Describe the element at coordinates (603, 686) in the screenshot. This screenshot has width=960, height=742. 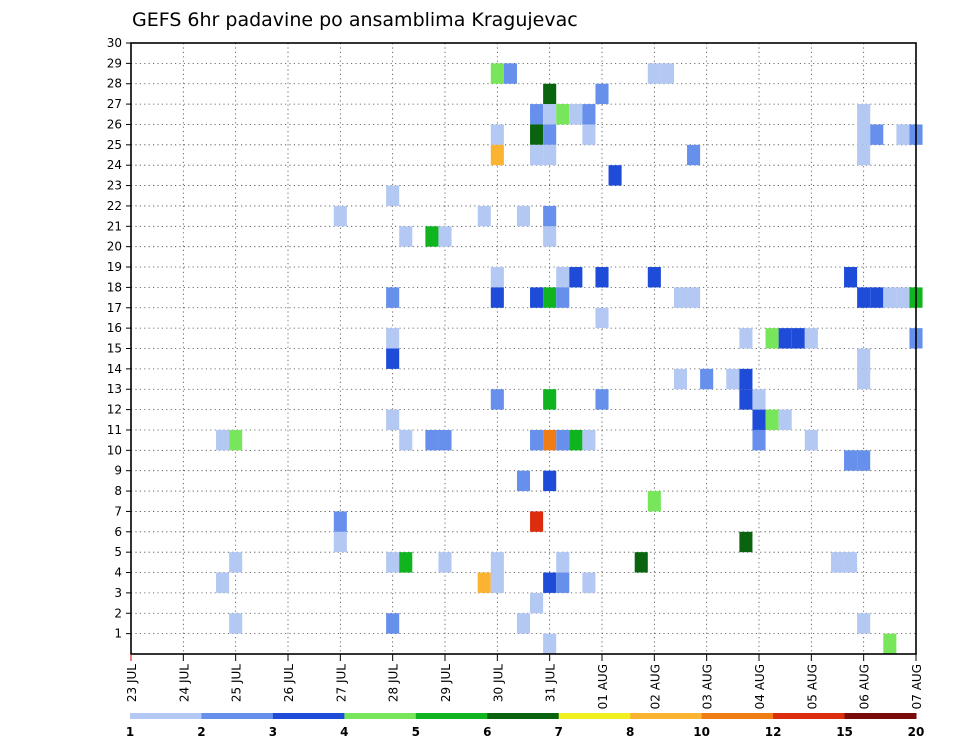
I see `x-tick-label: 01 AUG` at that location.